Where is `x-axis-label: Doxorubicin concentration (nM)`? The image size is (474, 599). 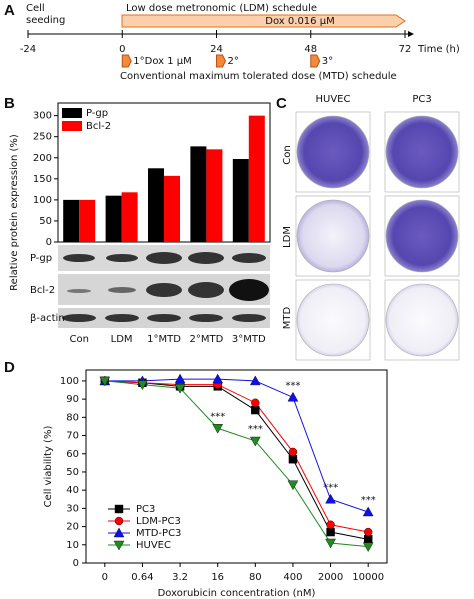 x-axis-label: Doxorubicin concentration (nM) is located at coordinates (237, 593).